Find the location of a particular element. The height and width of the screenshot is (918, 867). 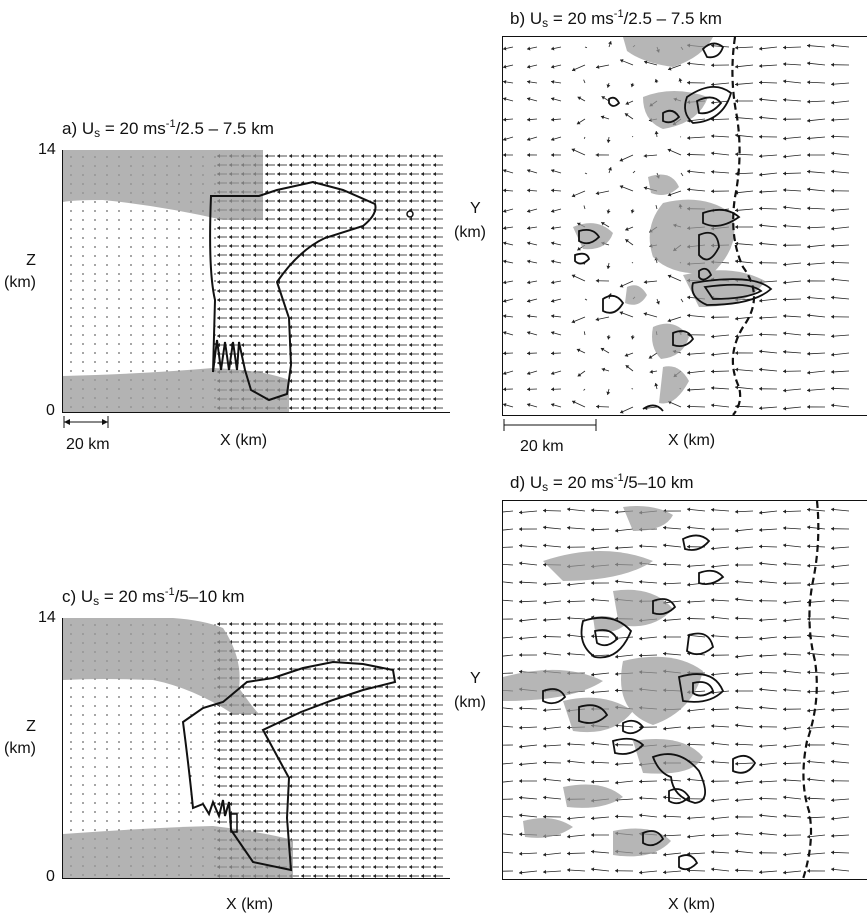

panel-d-shading is located at coordinates (603, 681).